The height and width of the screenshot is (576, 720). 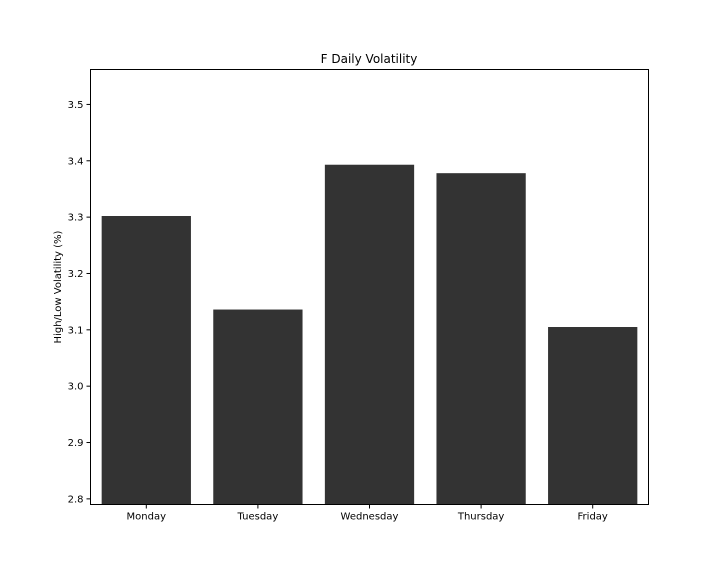 What do you see at coordinates (76, 218) in the screenshot?
I see `y-tick-label: 3.3` at bounding box center [76, 218].